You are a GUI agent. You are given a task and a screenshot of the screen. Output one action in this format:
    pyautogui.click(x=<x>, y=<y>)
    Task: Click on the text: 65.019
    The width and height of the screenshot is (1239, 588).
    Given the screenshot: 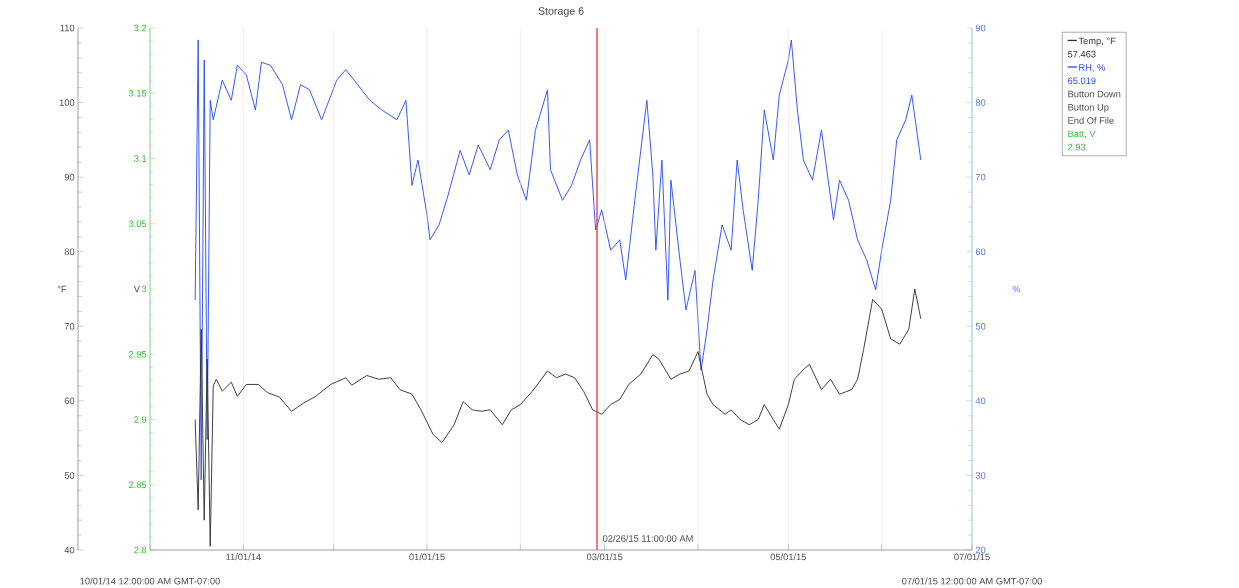 What is the action you would take?
    pyautogui.click(x=1082, y=80)
    